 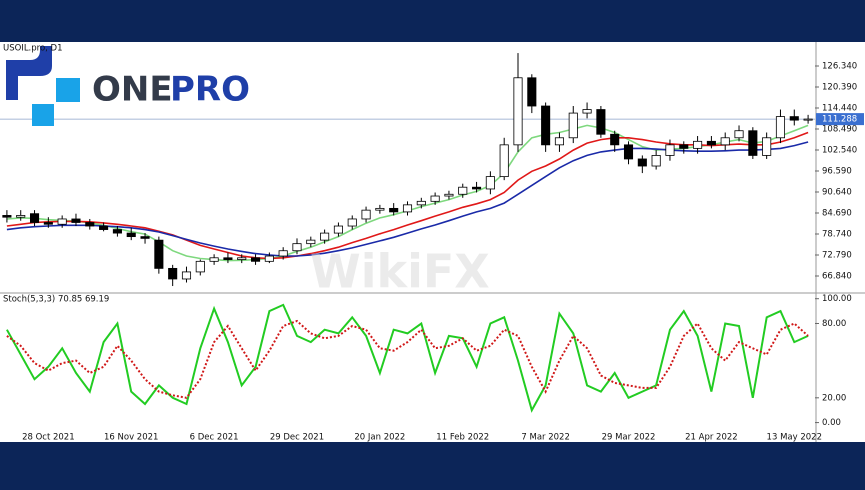 I want to click on y-tick-label: 96.590, so click(x=837, y=172).